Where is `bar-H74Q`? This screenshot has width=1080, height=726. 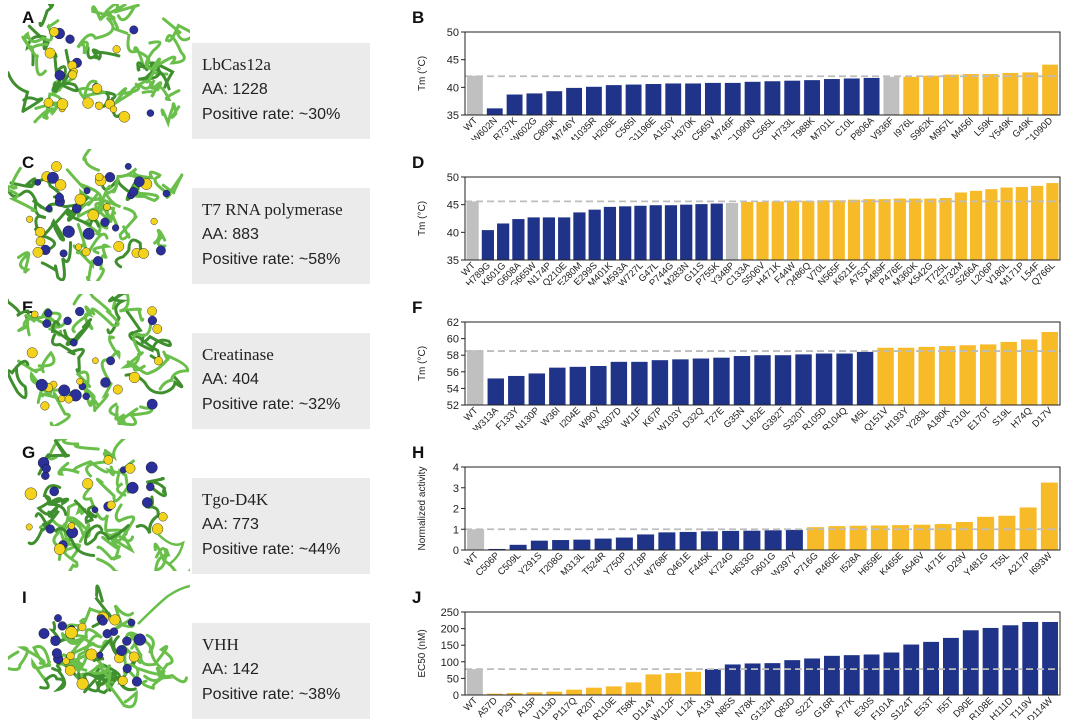
bar-H74Q is located at coordinates (1029, 372).